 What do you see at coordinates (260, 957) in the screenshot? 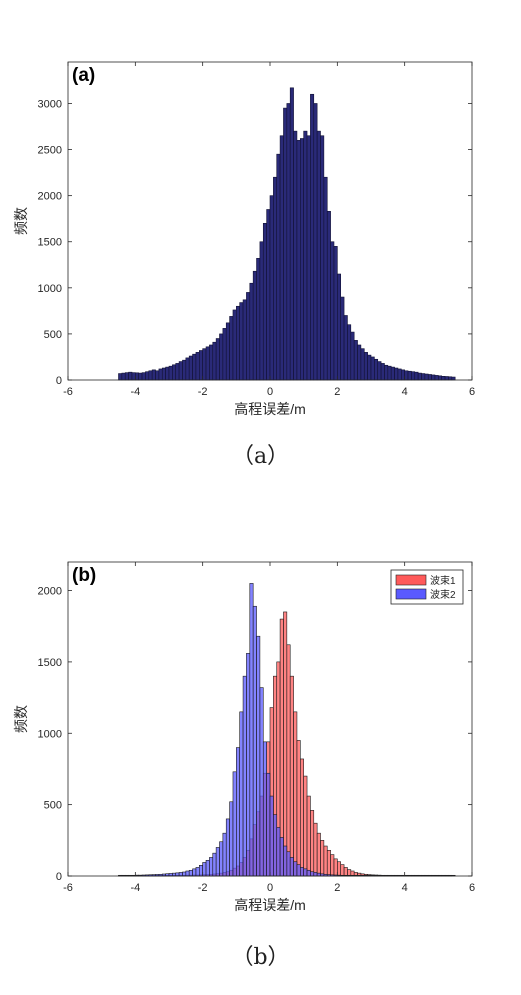
I see `caption-b: （b）` at bounding box center [260, 957].